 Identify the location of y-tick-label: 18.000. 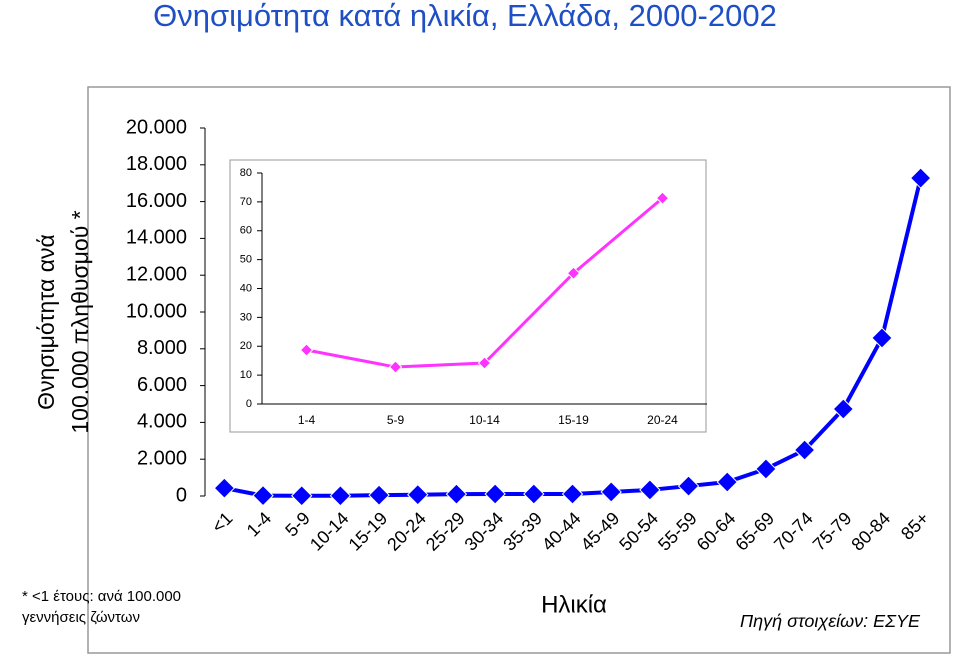
(156, 164).